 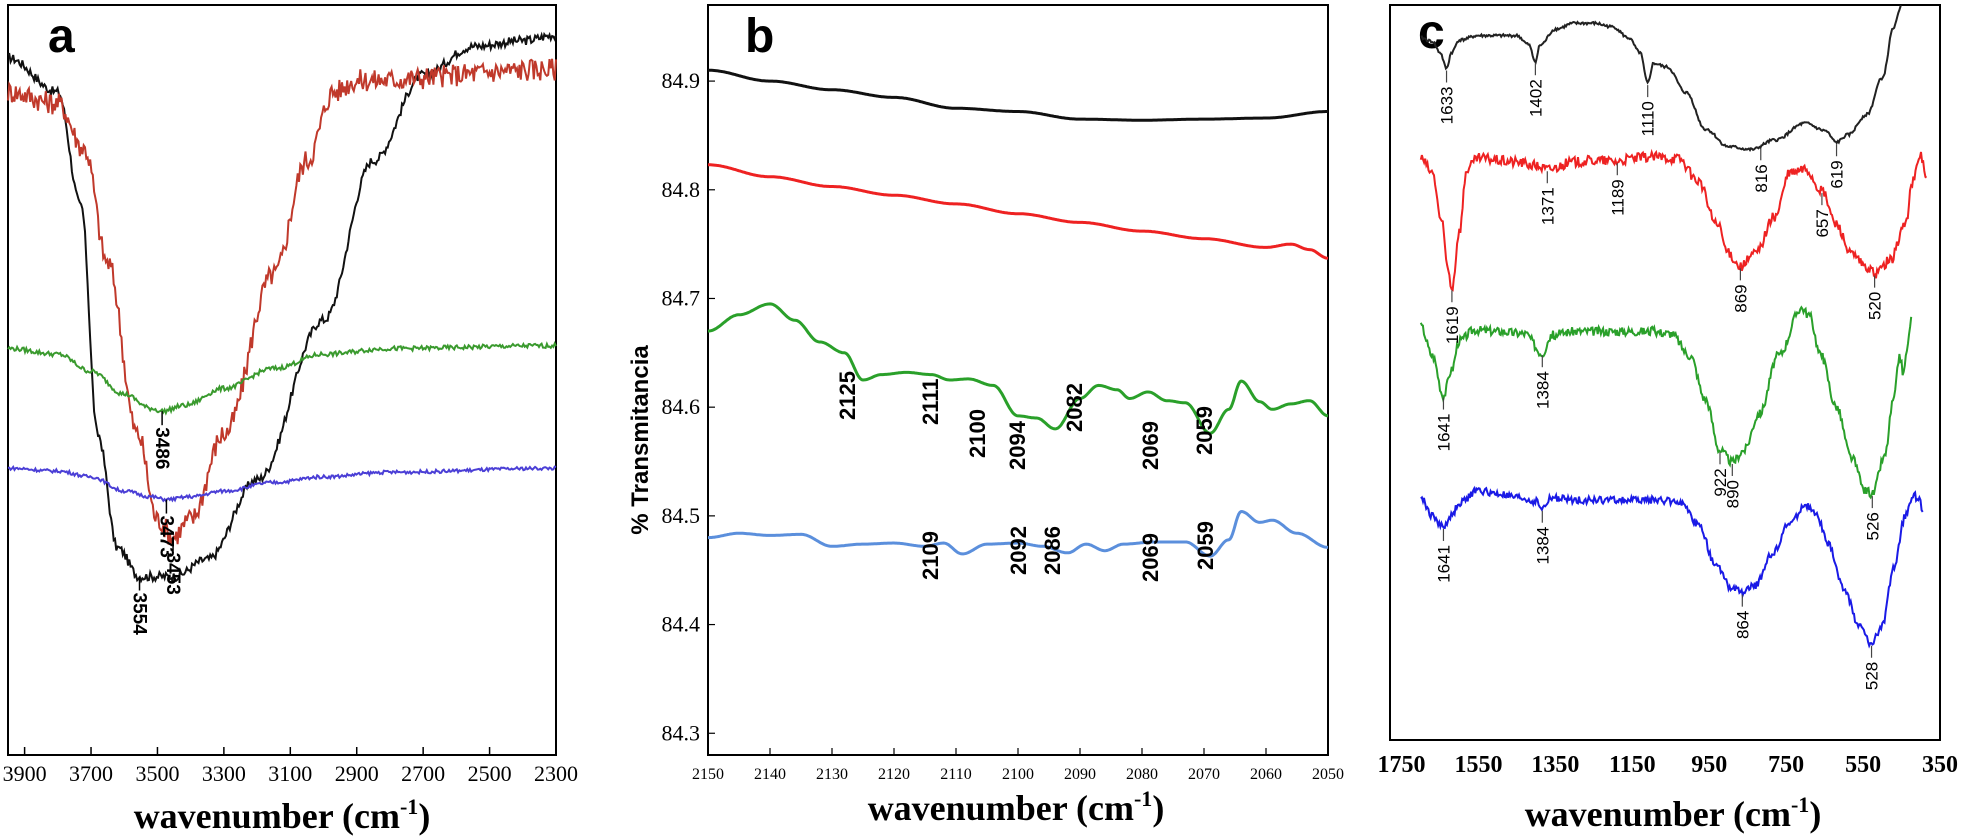 I want to click on panel-c-x-tick-label: 950, so click(x=1709, y=765).